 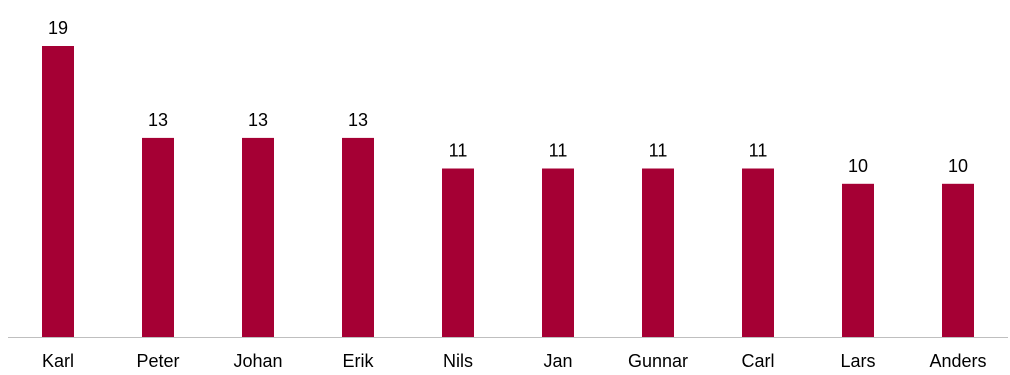 What do you see at coordinates (557, 361) in the screenshot?
I see `x-tick-label-jan: Jan` at bounding box center [557, 361].